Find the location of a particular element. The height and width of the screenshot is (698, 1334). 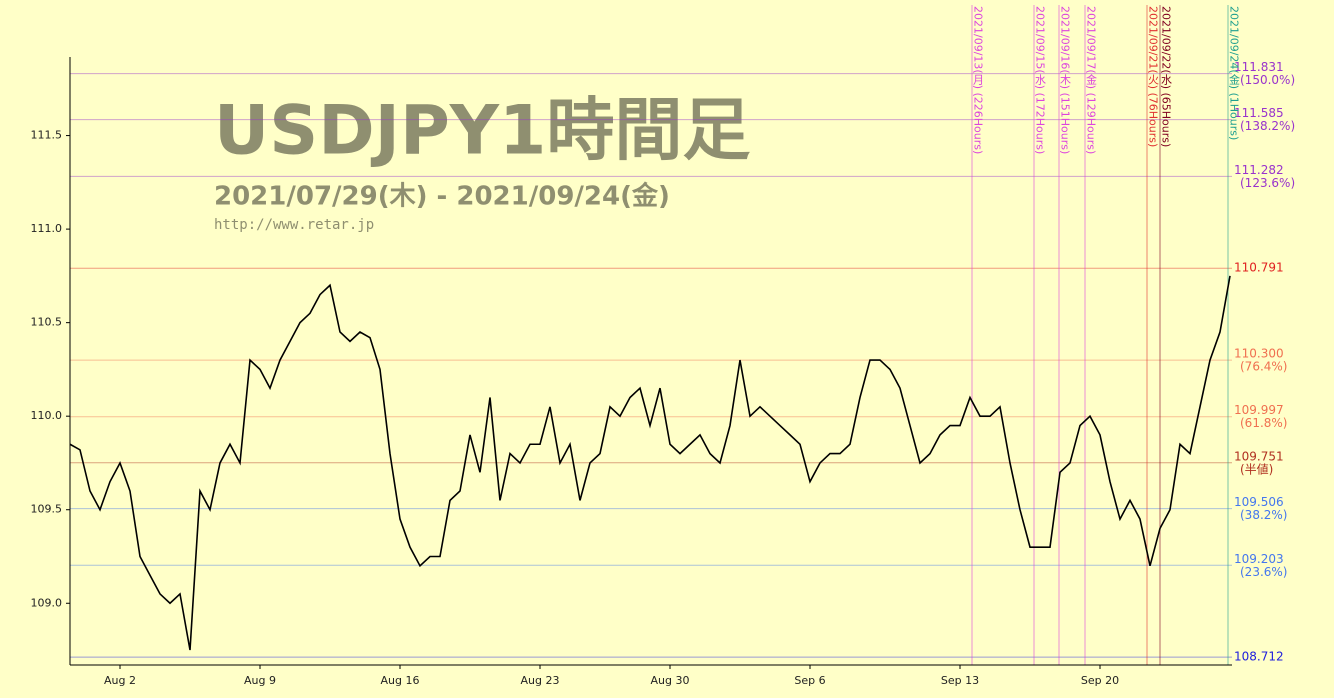

cycle-label: 2021/09/16(木) (151Hours) is located at coordinates (1065, 80).